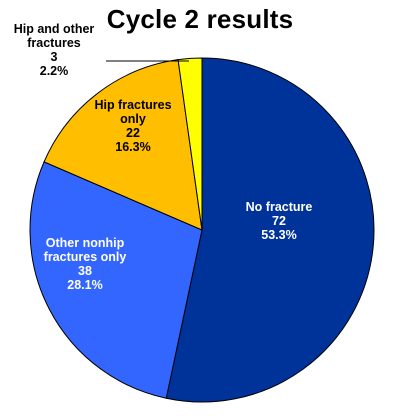 This screenshot has height=416, width=400. What do you see at coordinates (84, 285) in the screenshot?
I see `slice-percent-1: 28.1%` at bounding box center [84, 285].